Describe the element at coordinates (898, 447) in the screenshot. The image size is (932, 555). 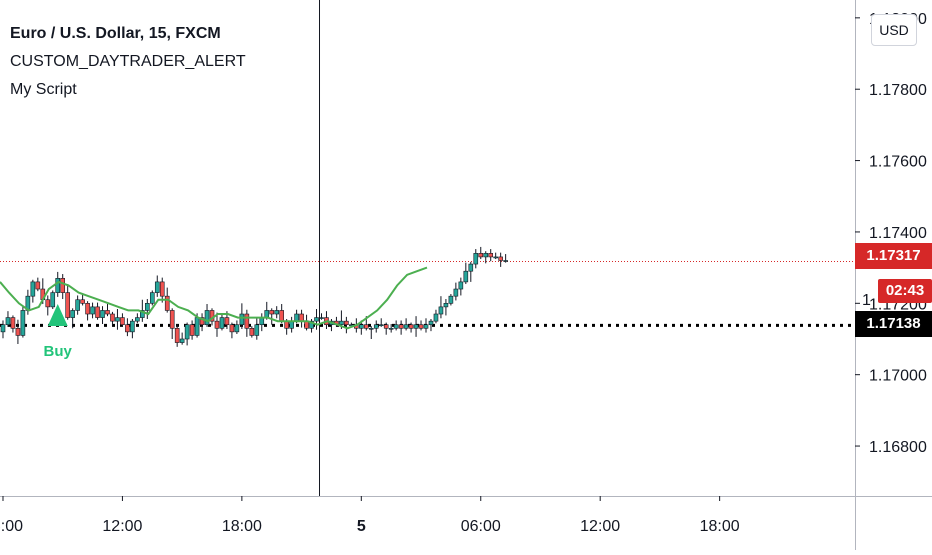
I see `y-tick-label: 1.16800` at that location.